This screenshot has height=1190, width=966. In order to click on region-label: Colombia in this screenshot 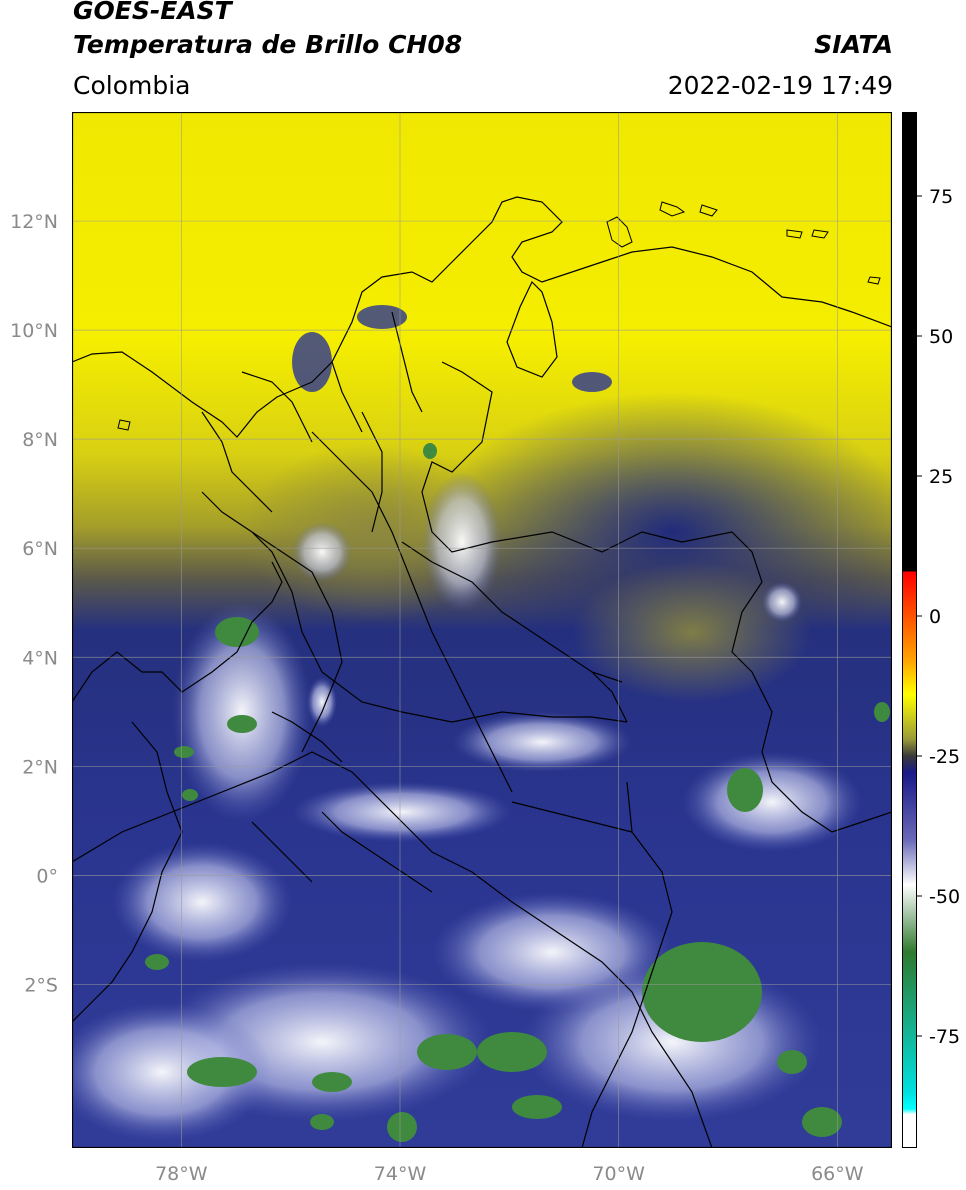, I will do `click(132, 85)`.